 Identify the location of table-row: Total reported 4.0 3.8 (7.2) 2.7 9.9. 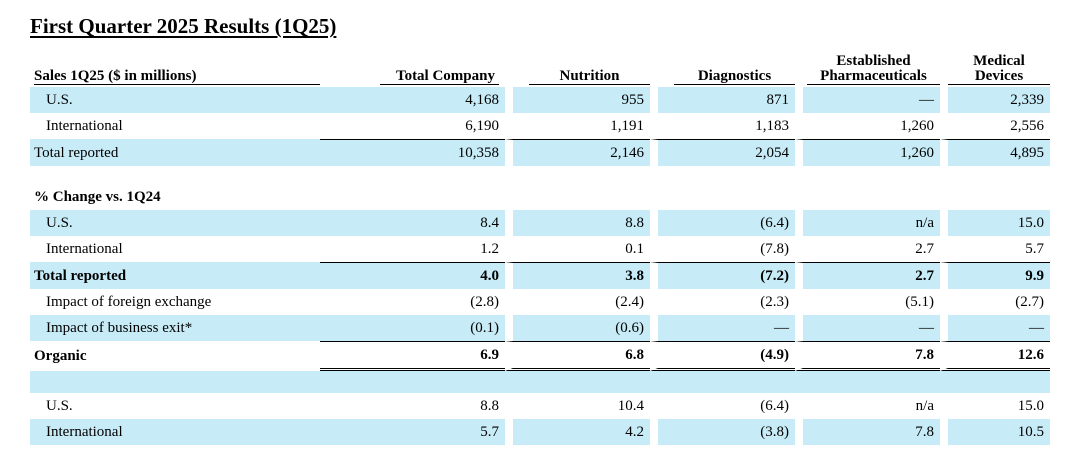
(540, 275).